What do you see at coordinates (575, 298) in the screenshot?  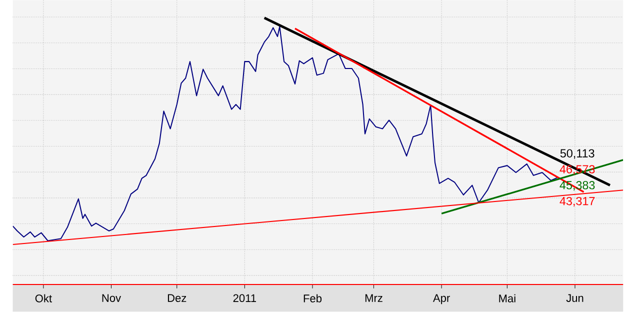 I see `x-tick-label: Jun` at bounding box center [575, 298].